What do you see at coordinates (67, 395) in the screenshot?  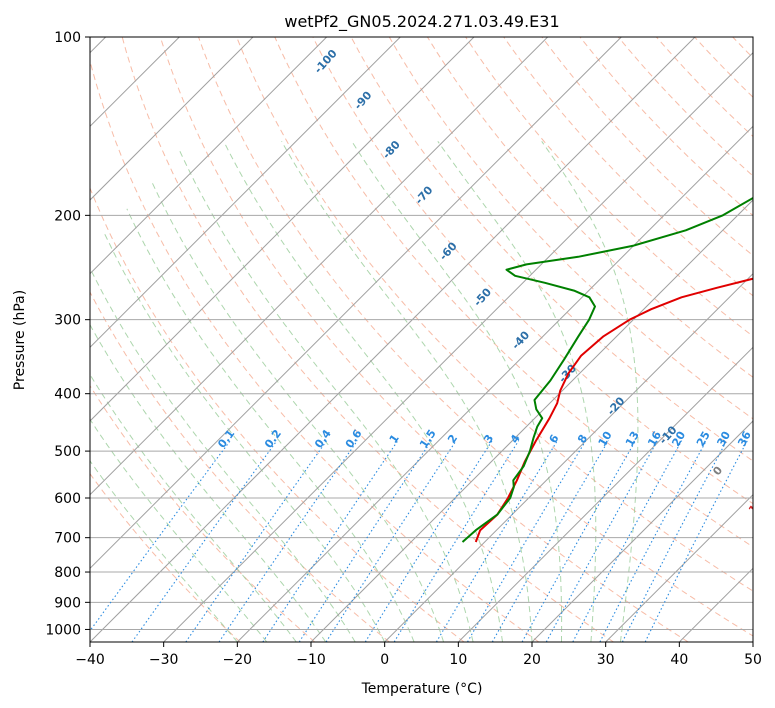 I see `y-tick-label: 400` at bounding box center [67, 395].